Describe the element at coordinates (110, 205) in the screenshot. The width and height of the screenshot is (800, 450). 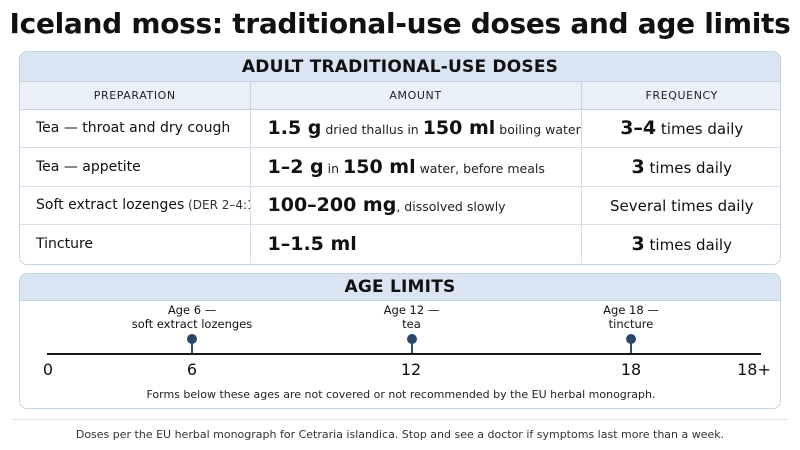
I see `preparation-label: Soft extract lozenges` at that location.